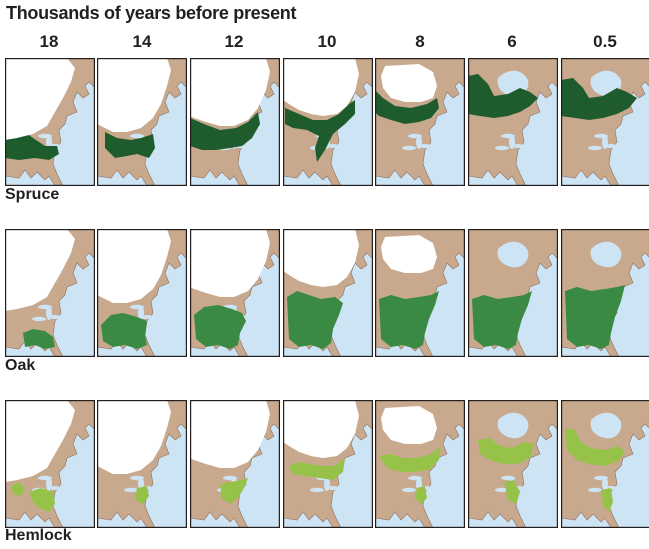 The image size is (649, 549). I want to click on time-label-18: 18, so click(49, 41).